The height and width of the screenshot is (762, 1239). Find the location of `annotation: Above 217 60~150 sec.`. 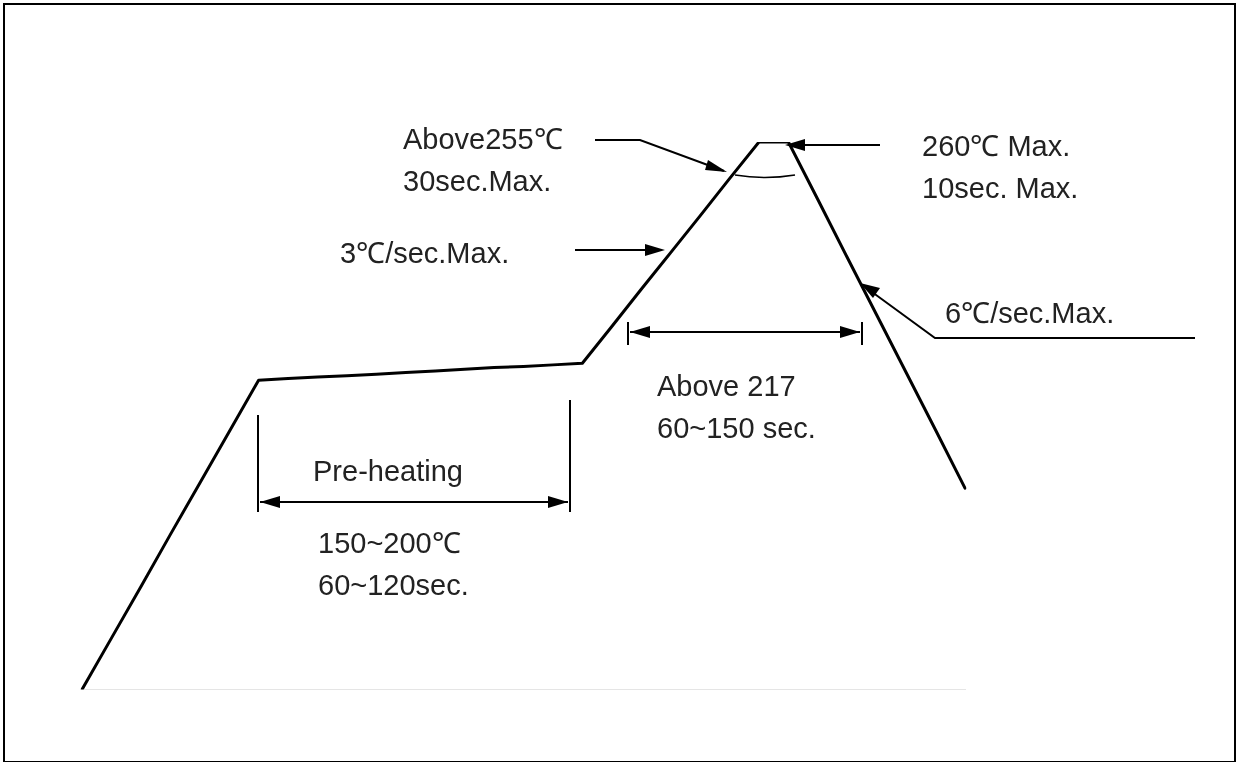

annotation: Above 217 60~150 sec. is located at coordinates (736, 407).